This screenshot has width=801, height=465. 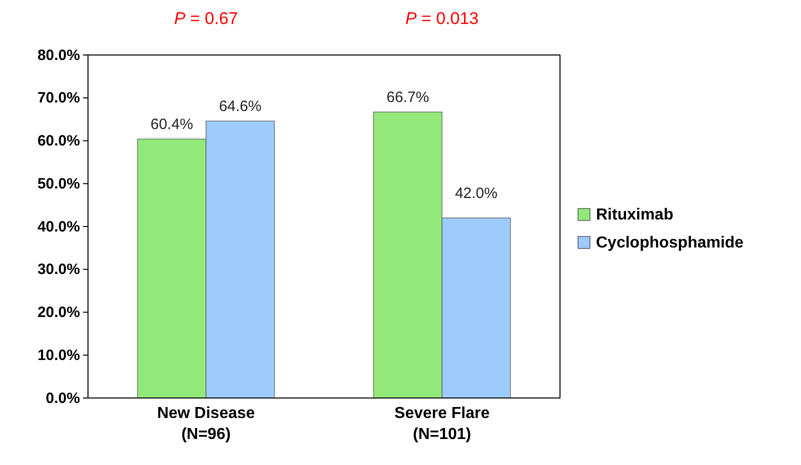 What do you see at coordinates (670, 243) in the screenshot?
I see `legend-label: Cyclophosphamide` at bounding box center [670, 243].